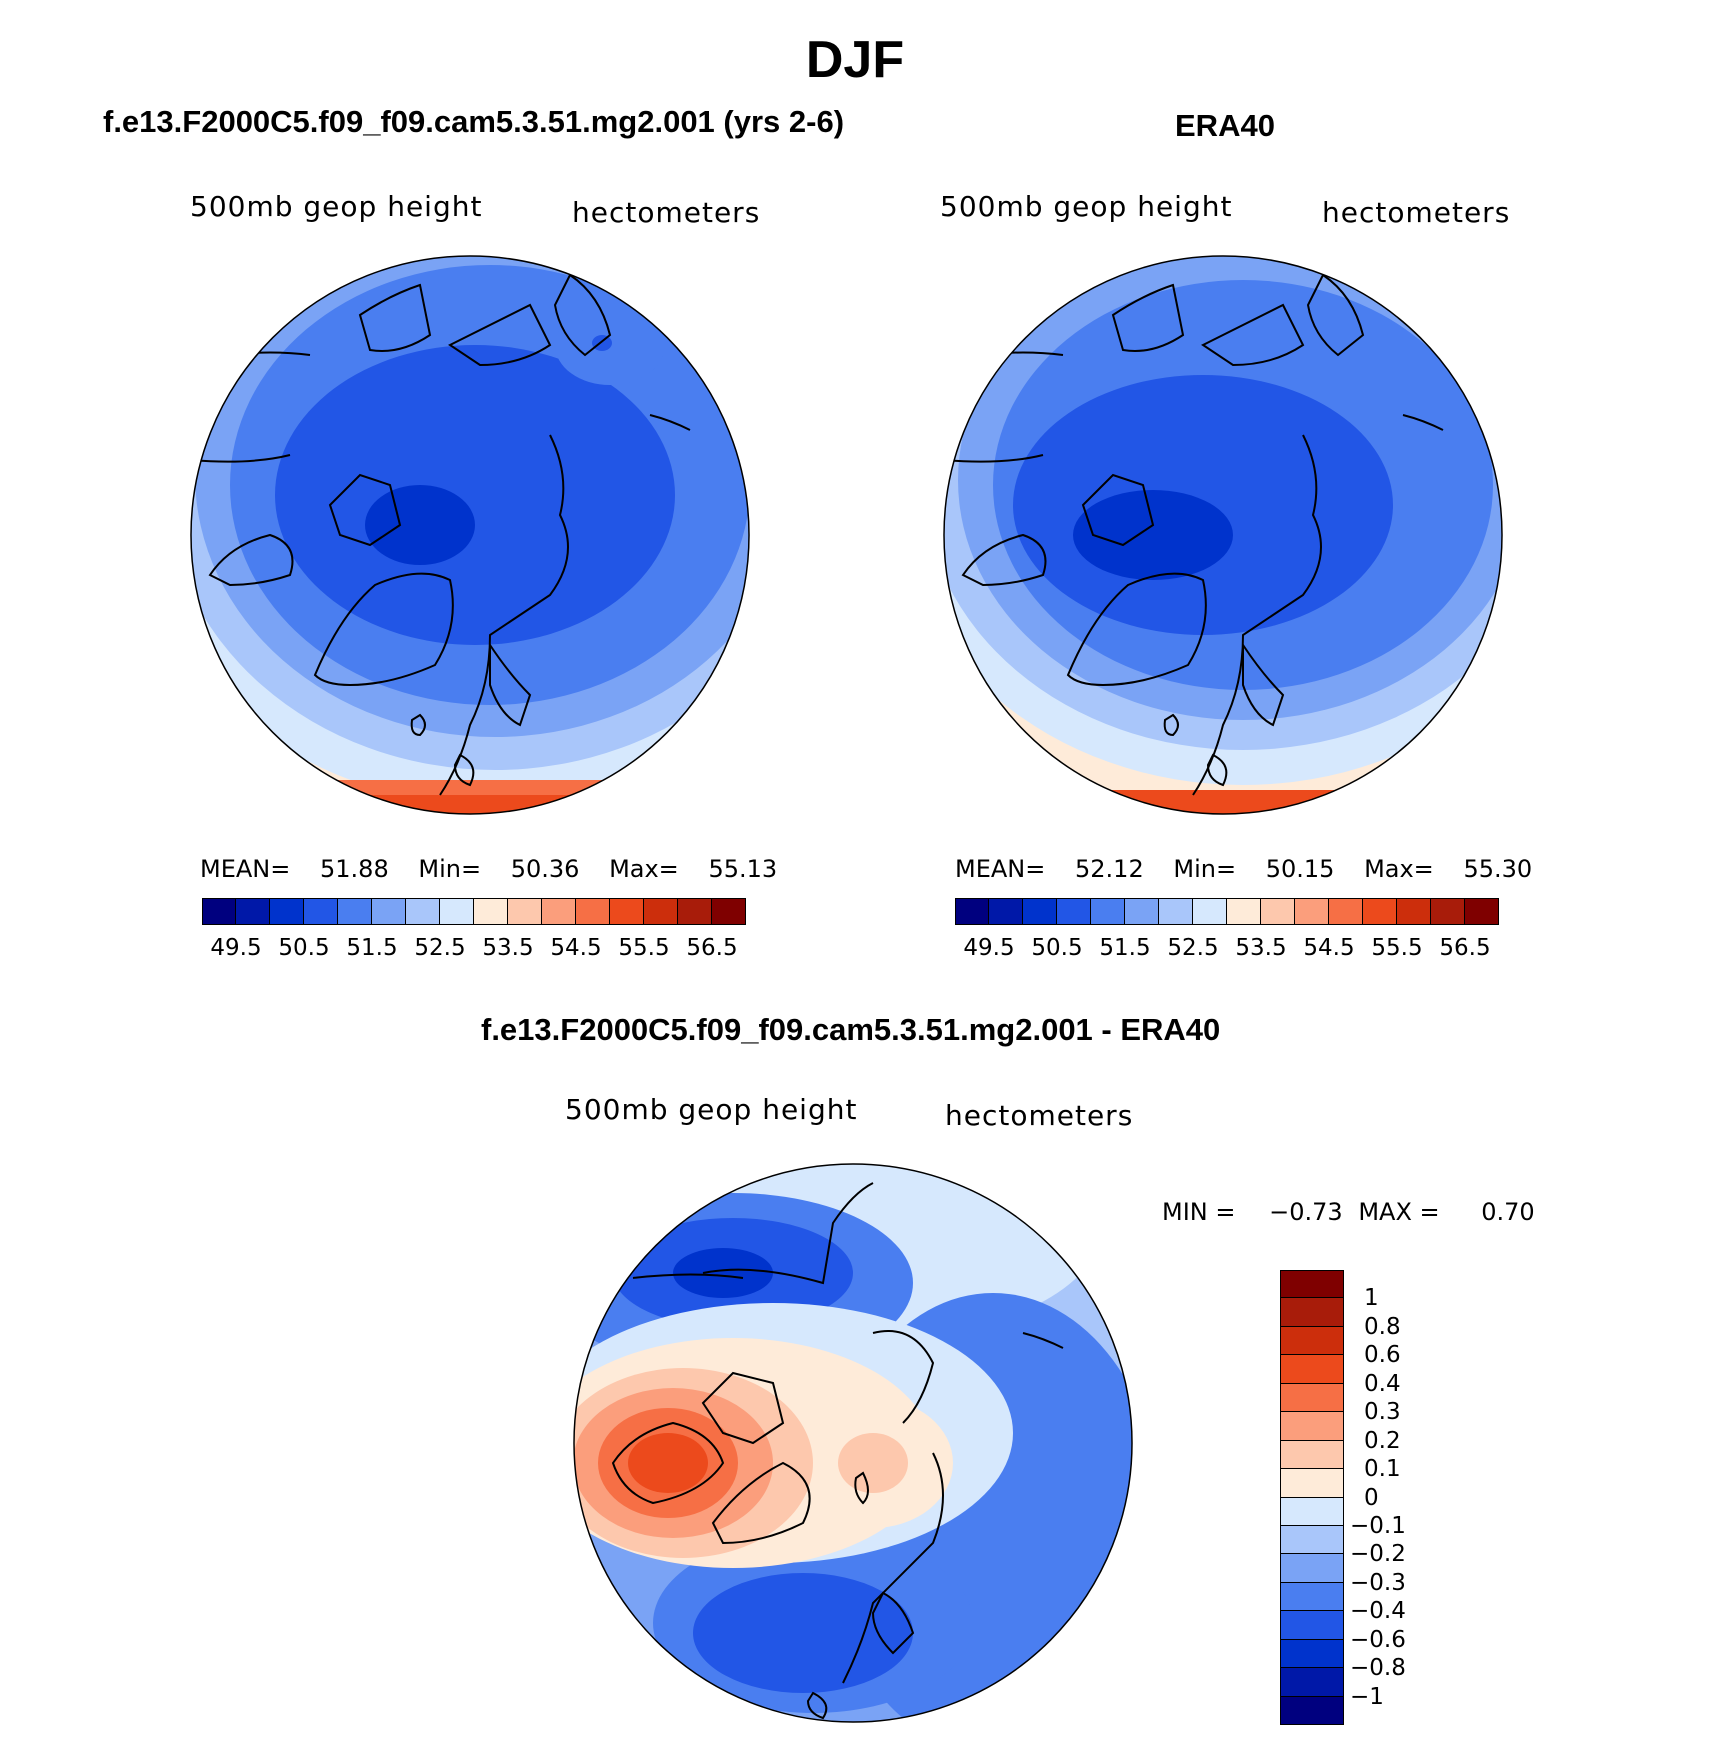 This screenshot has width=1710, height=1740. What do you see at coordinates (450, 869) in the screenshot?
I see `model-min-label: Min=` at bounding box center [450, 869].